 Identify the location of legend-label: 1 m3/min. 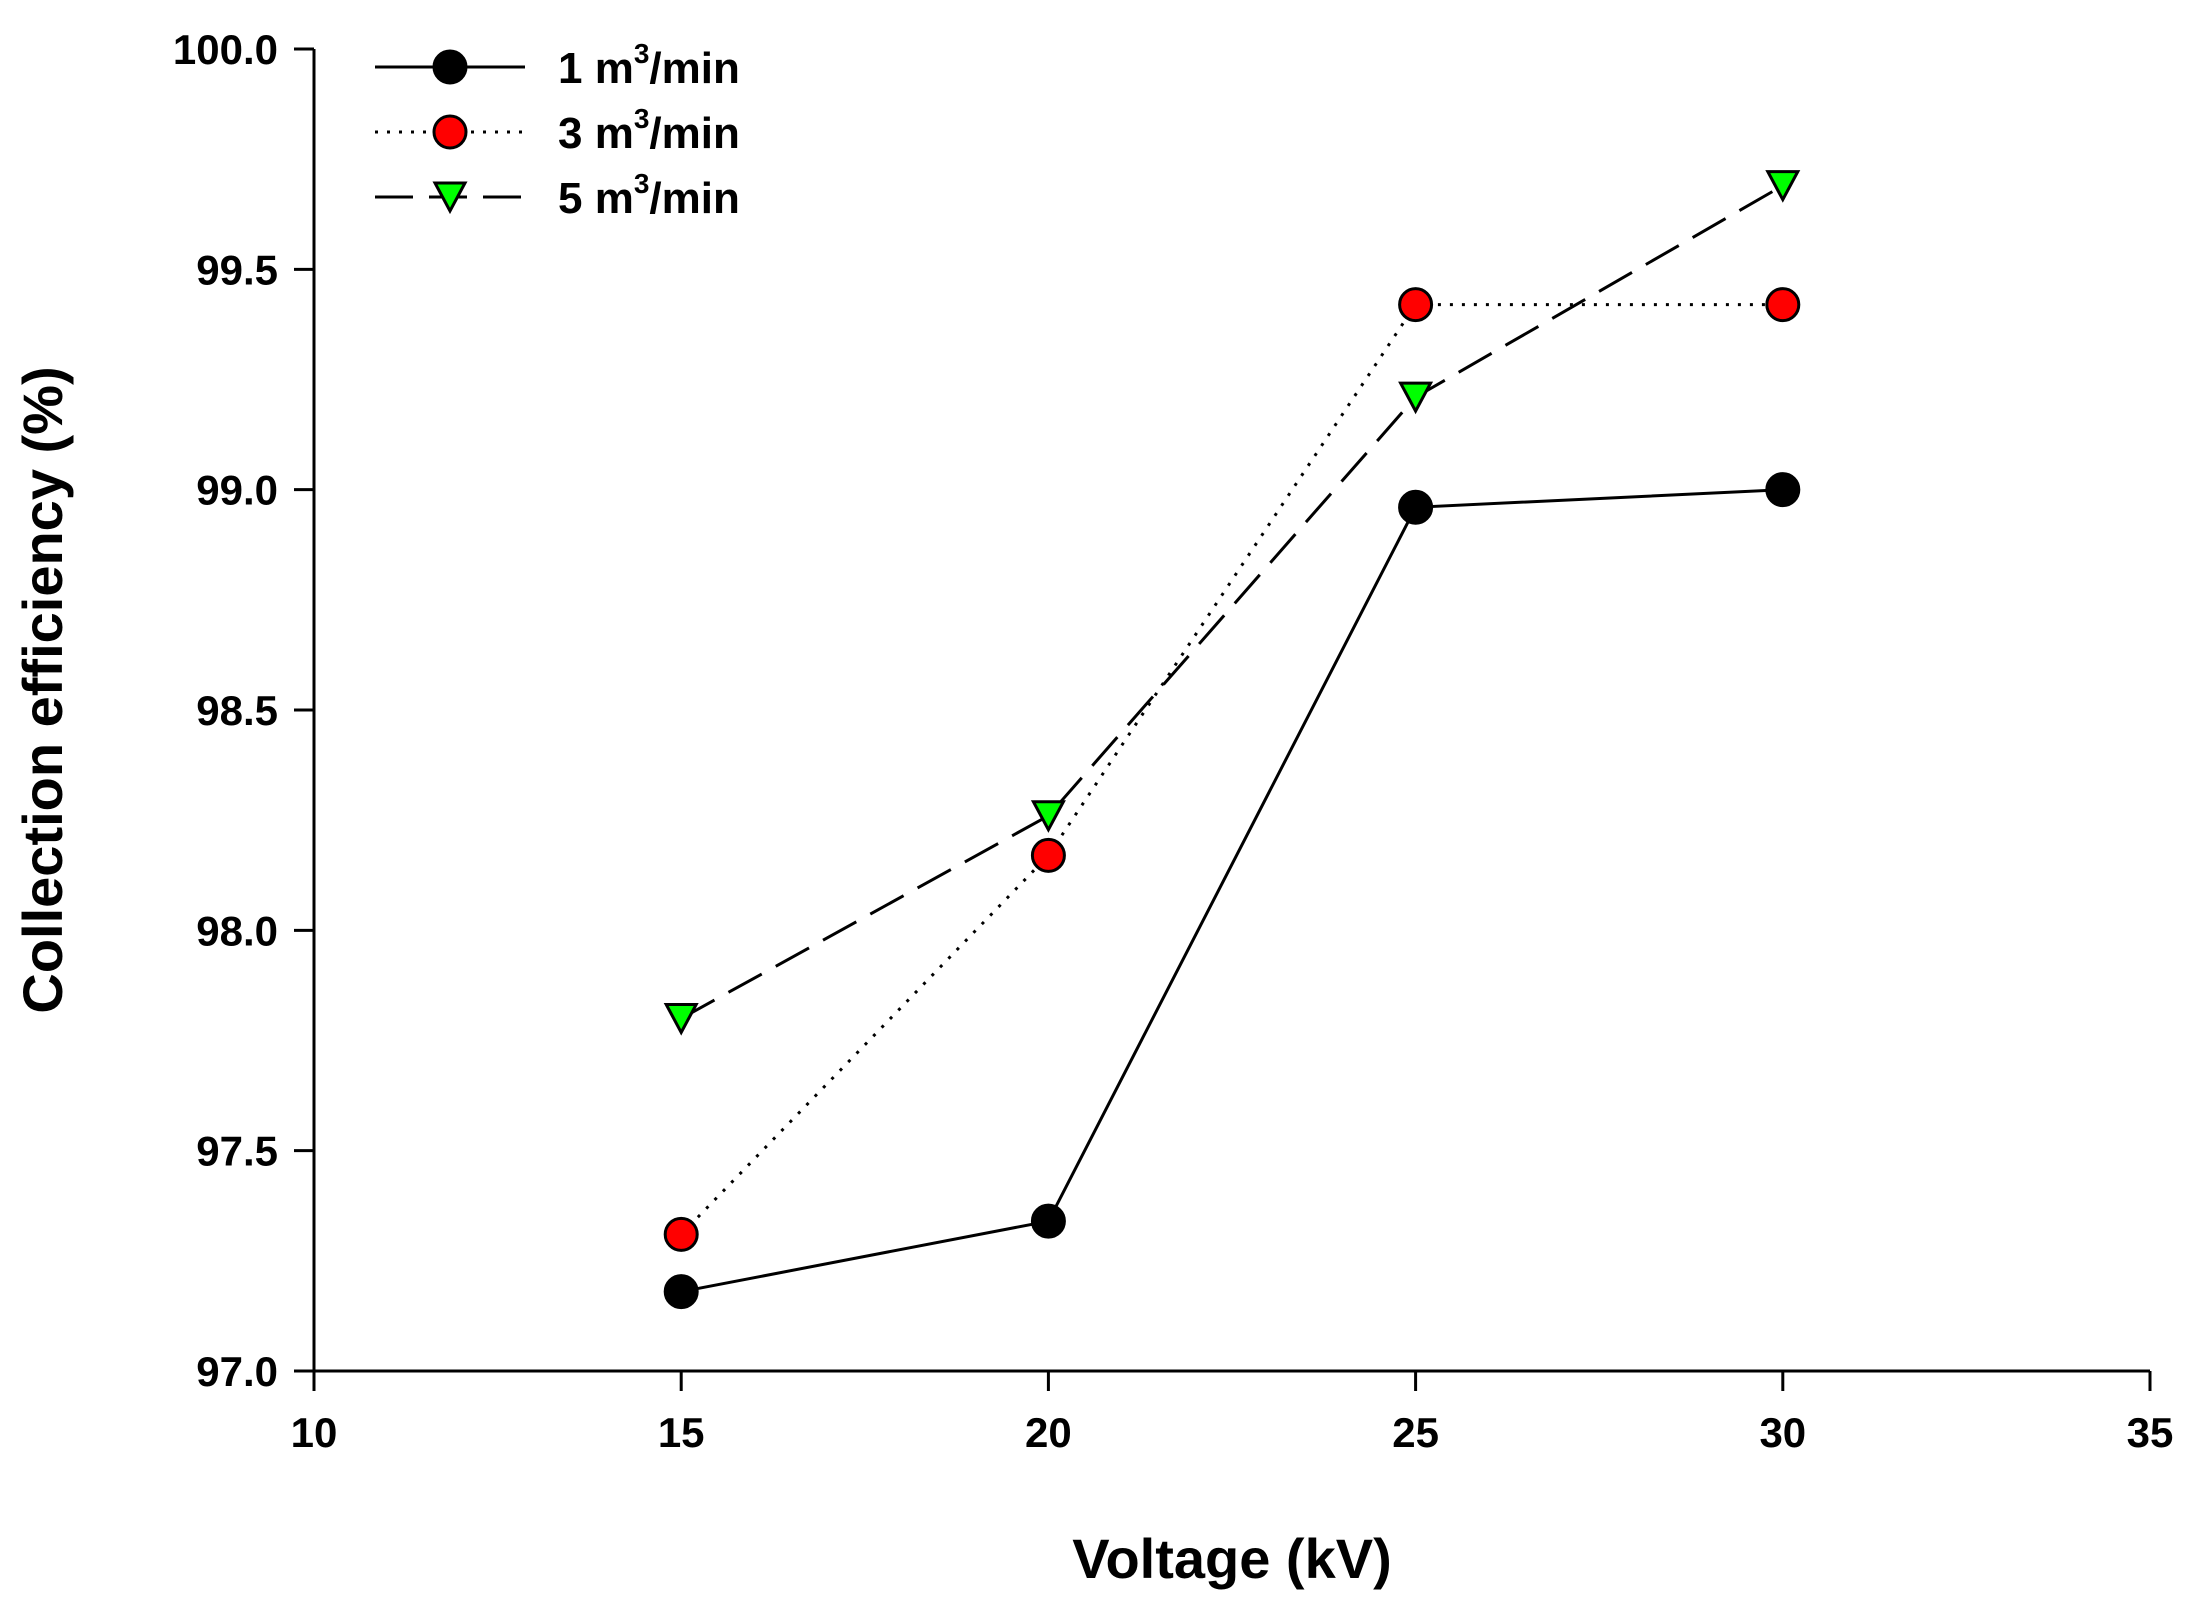
(649, 65).